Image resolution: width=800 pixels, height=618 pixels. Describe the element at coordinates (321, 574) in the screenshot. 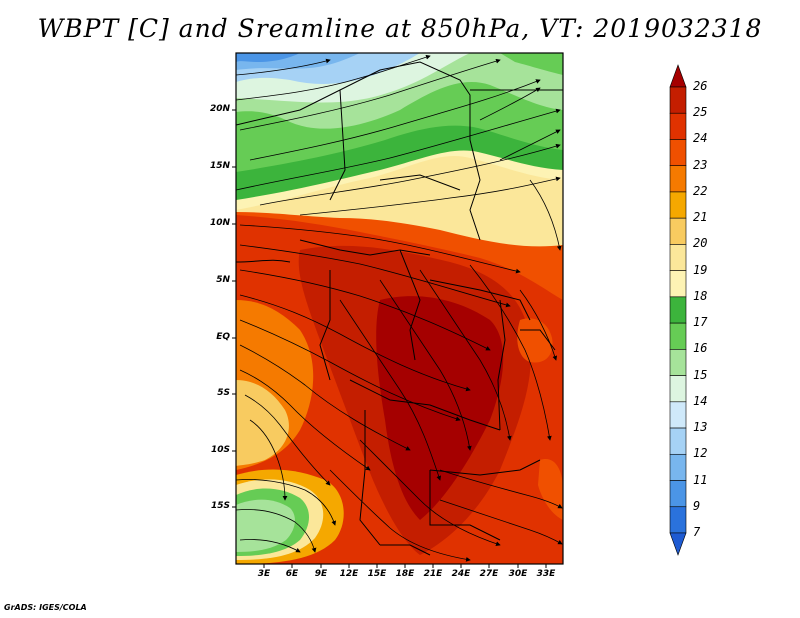

I see `lon-label: 9E` at that location.